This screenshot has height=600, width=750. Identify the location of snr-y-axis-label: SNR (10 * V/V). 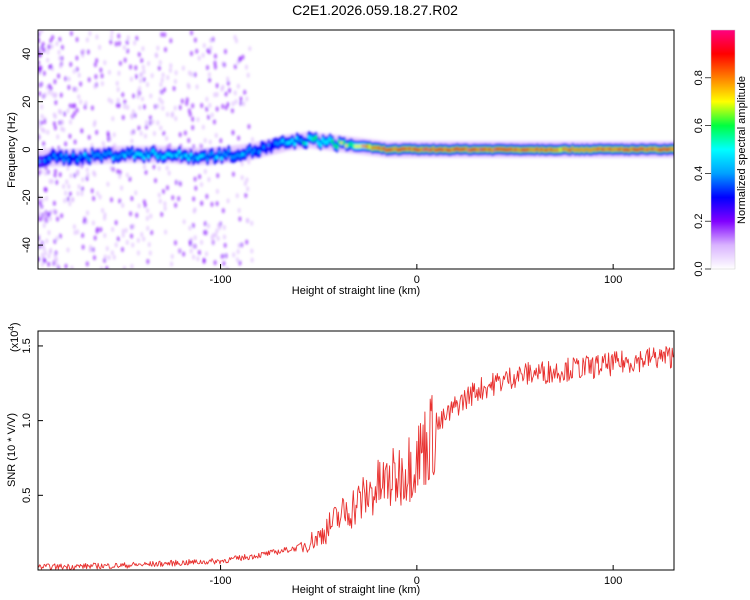
(12, 450).